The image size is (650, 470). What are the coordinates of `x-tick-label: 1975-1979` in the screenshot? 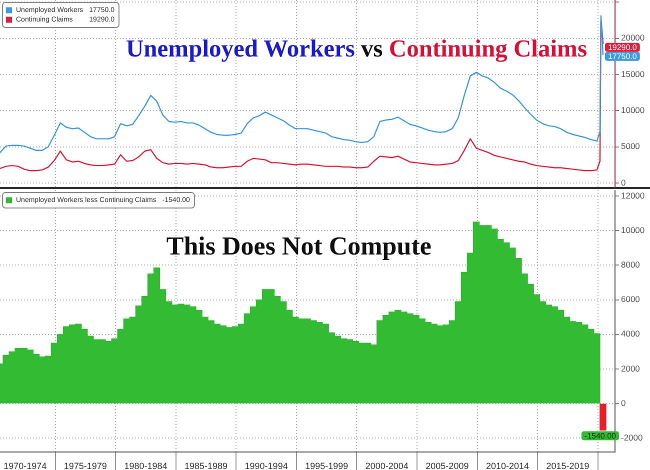 It's located at (85, 465).